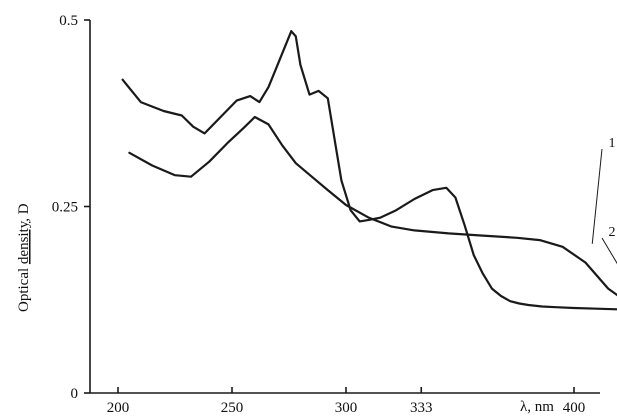  What do you see at coordinates (118, 408) in the screenshot?
I see `x-tick-label: 200` at bounding box center [118, 408].